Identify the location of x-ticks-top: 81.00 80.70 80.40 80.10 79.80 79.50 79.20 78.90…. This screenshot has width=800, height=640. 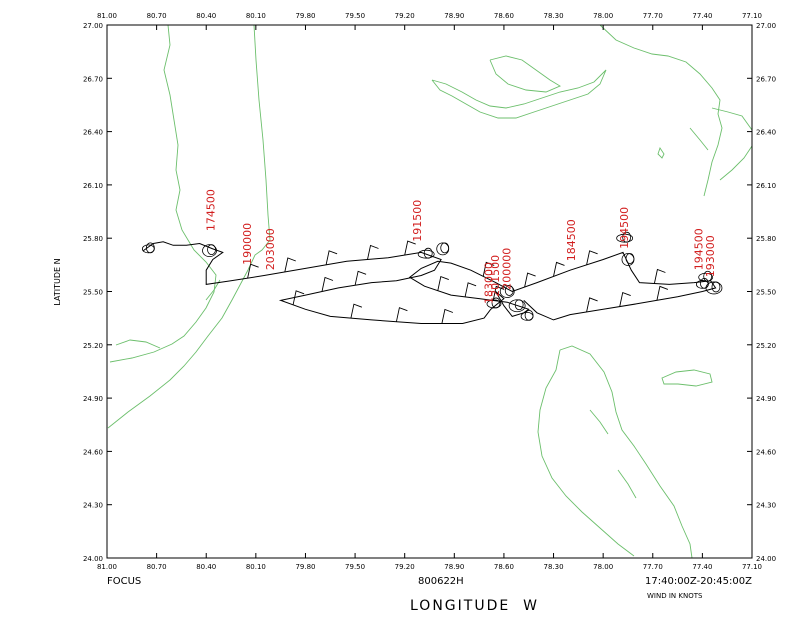
(429, 21).